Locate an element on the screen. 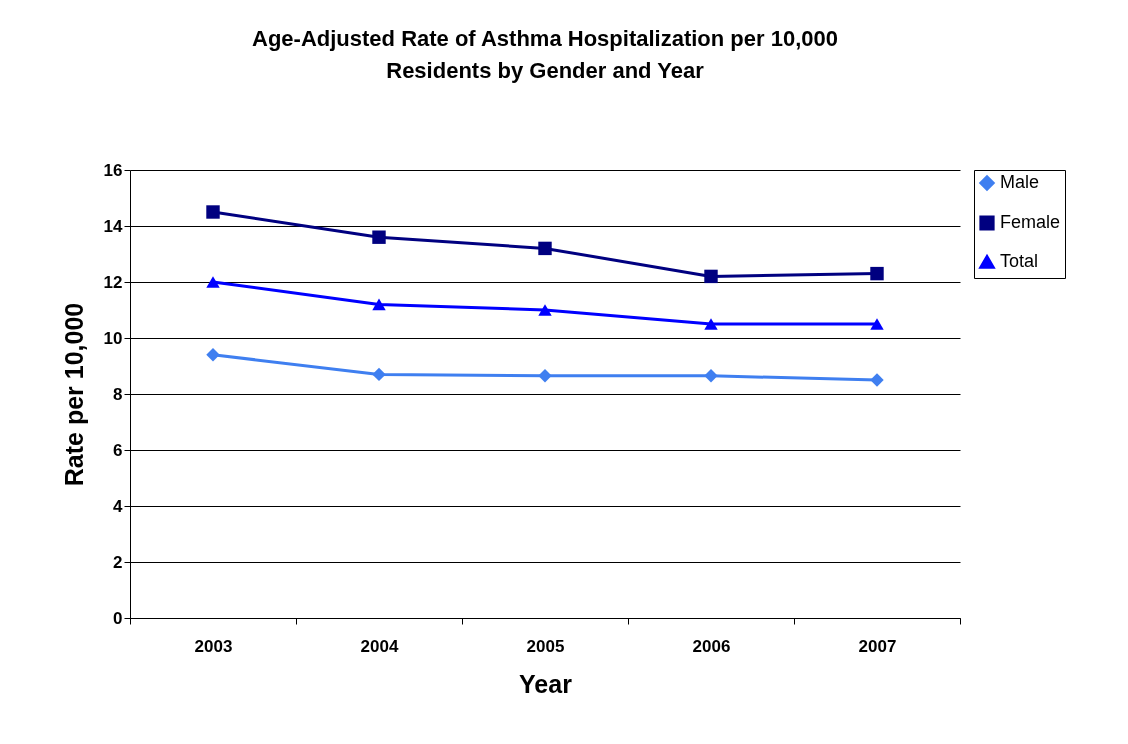  y-tick-label: 14 is located at coordinates (113, 226).